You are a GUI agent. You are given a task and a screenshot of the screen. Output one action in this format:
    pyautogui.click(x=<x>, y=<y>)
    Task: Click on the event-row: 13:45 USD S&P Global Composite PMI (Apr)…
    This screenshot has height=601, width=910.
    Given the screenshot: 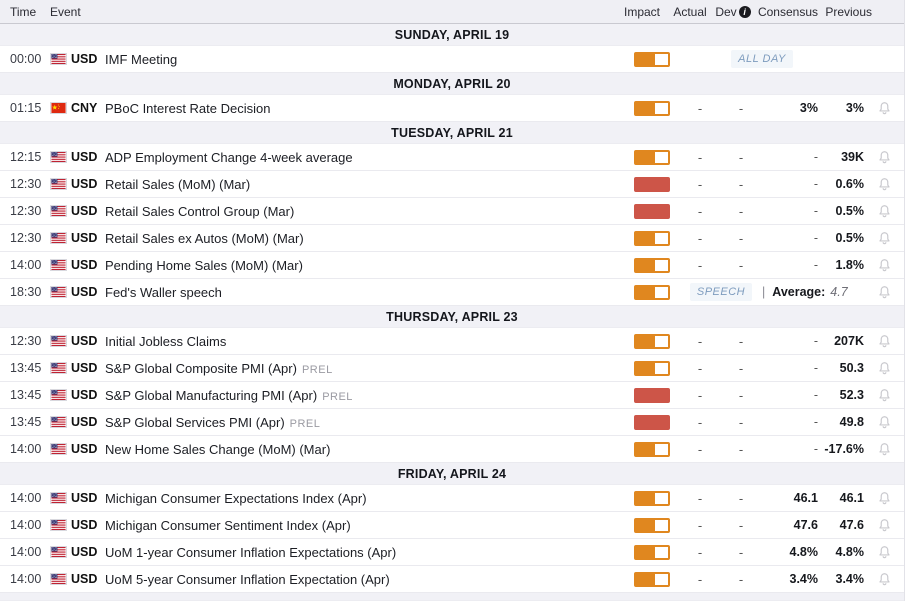 What is the action you would take?
    pyautogui.click(x=452, y=368)
    